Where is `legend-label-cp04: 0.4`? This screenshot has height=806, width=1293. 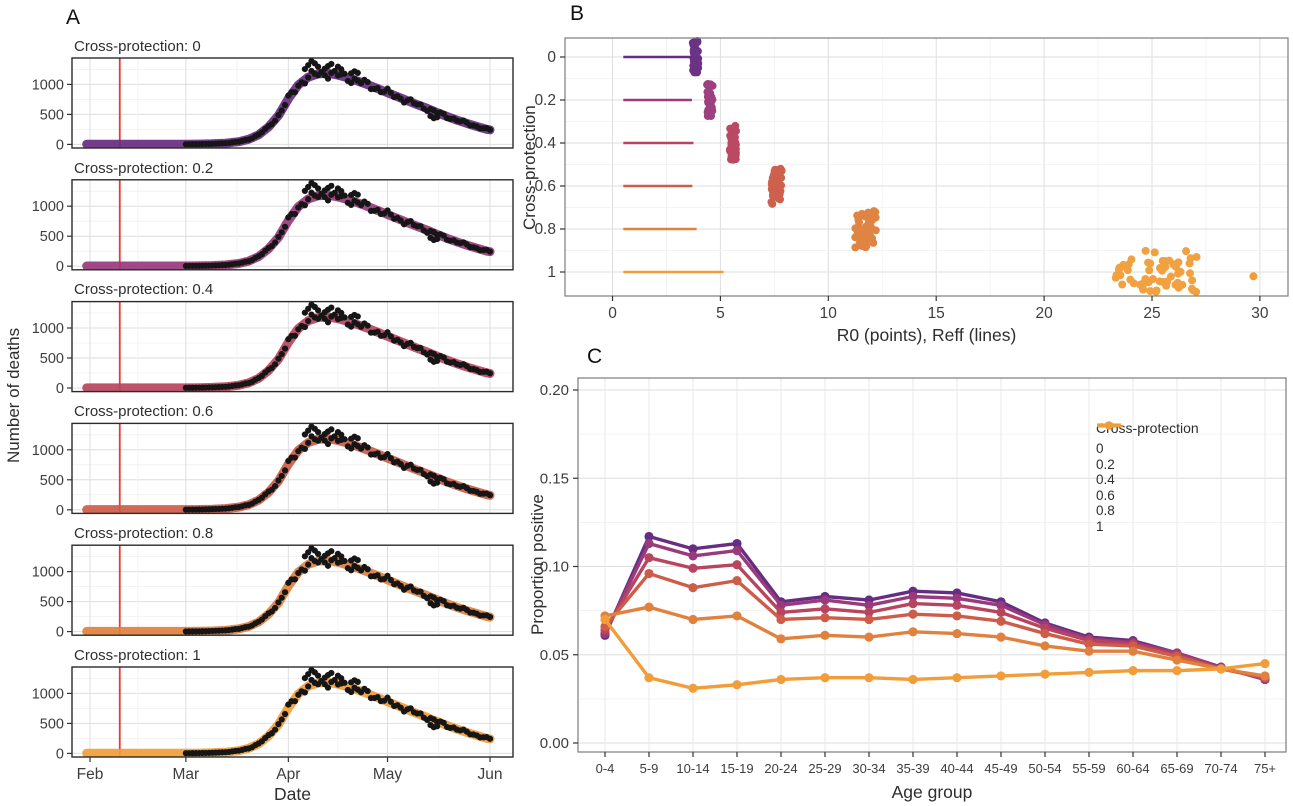 legend-label-cp04: 0.4 is located at coordinates (1105, 480).